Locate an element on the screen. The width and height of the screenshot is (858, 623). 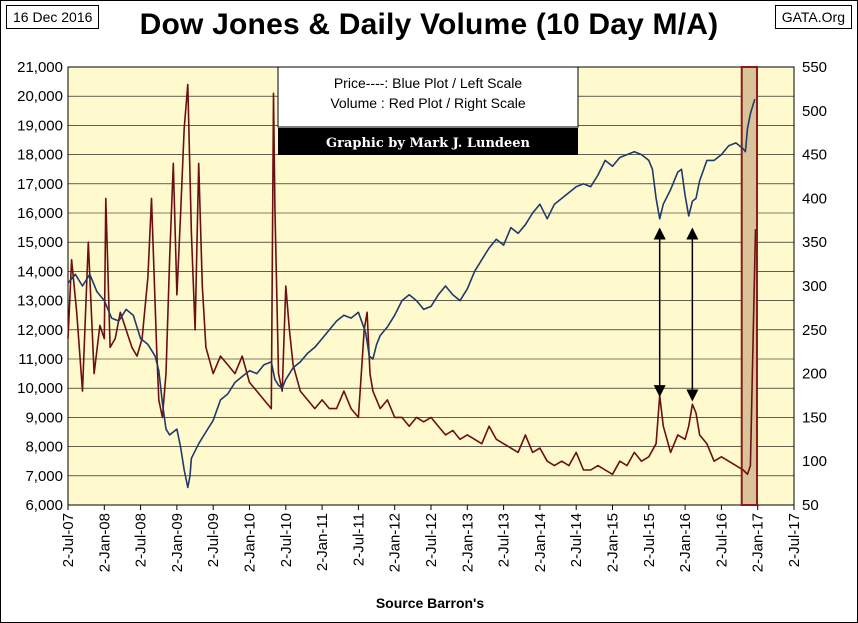
y-right-tick-label: 50 is located at coordinates (810, 505).